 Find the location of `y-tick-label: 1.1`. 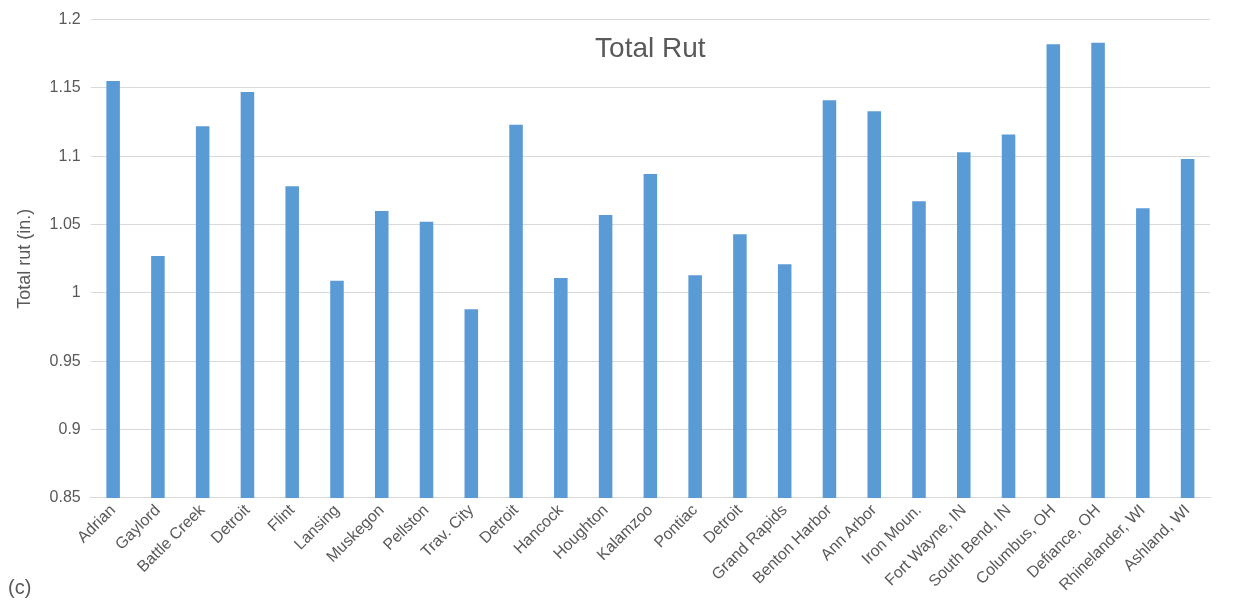

y-tick-label: 1.1 is located at coordinates (69, 155).